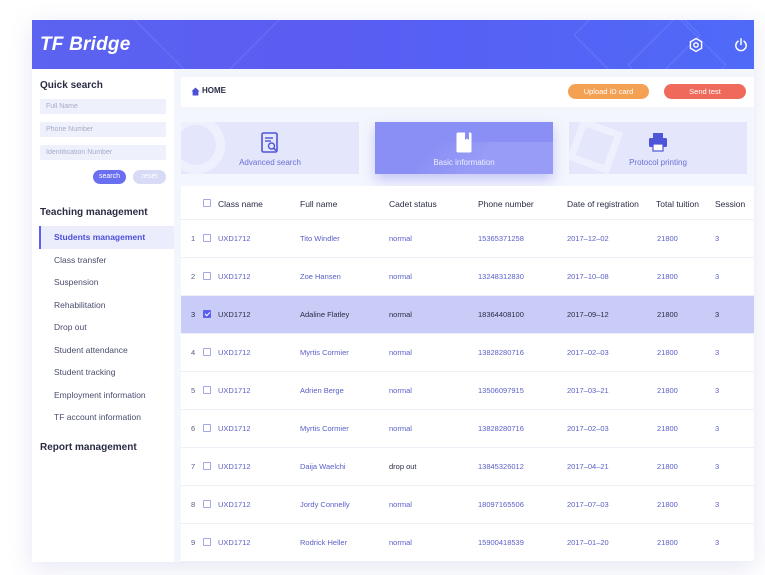 The image size is (765, 575). Describe the element at coordinates (149, 177) in the screenshot. I see `reset-button: reset` at that location.